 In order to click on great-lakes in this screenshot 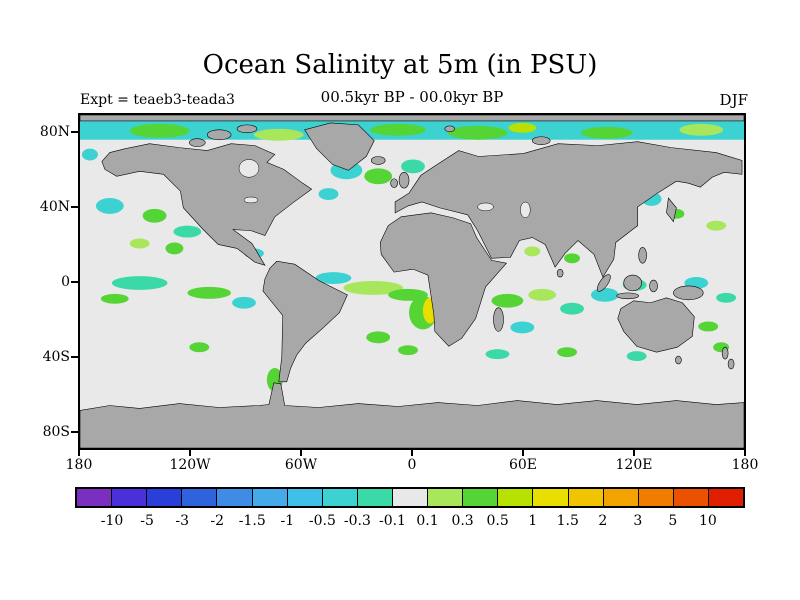, I will do `click(251, 200)`.